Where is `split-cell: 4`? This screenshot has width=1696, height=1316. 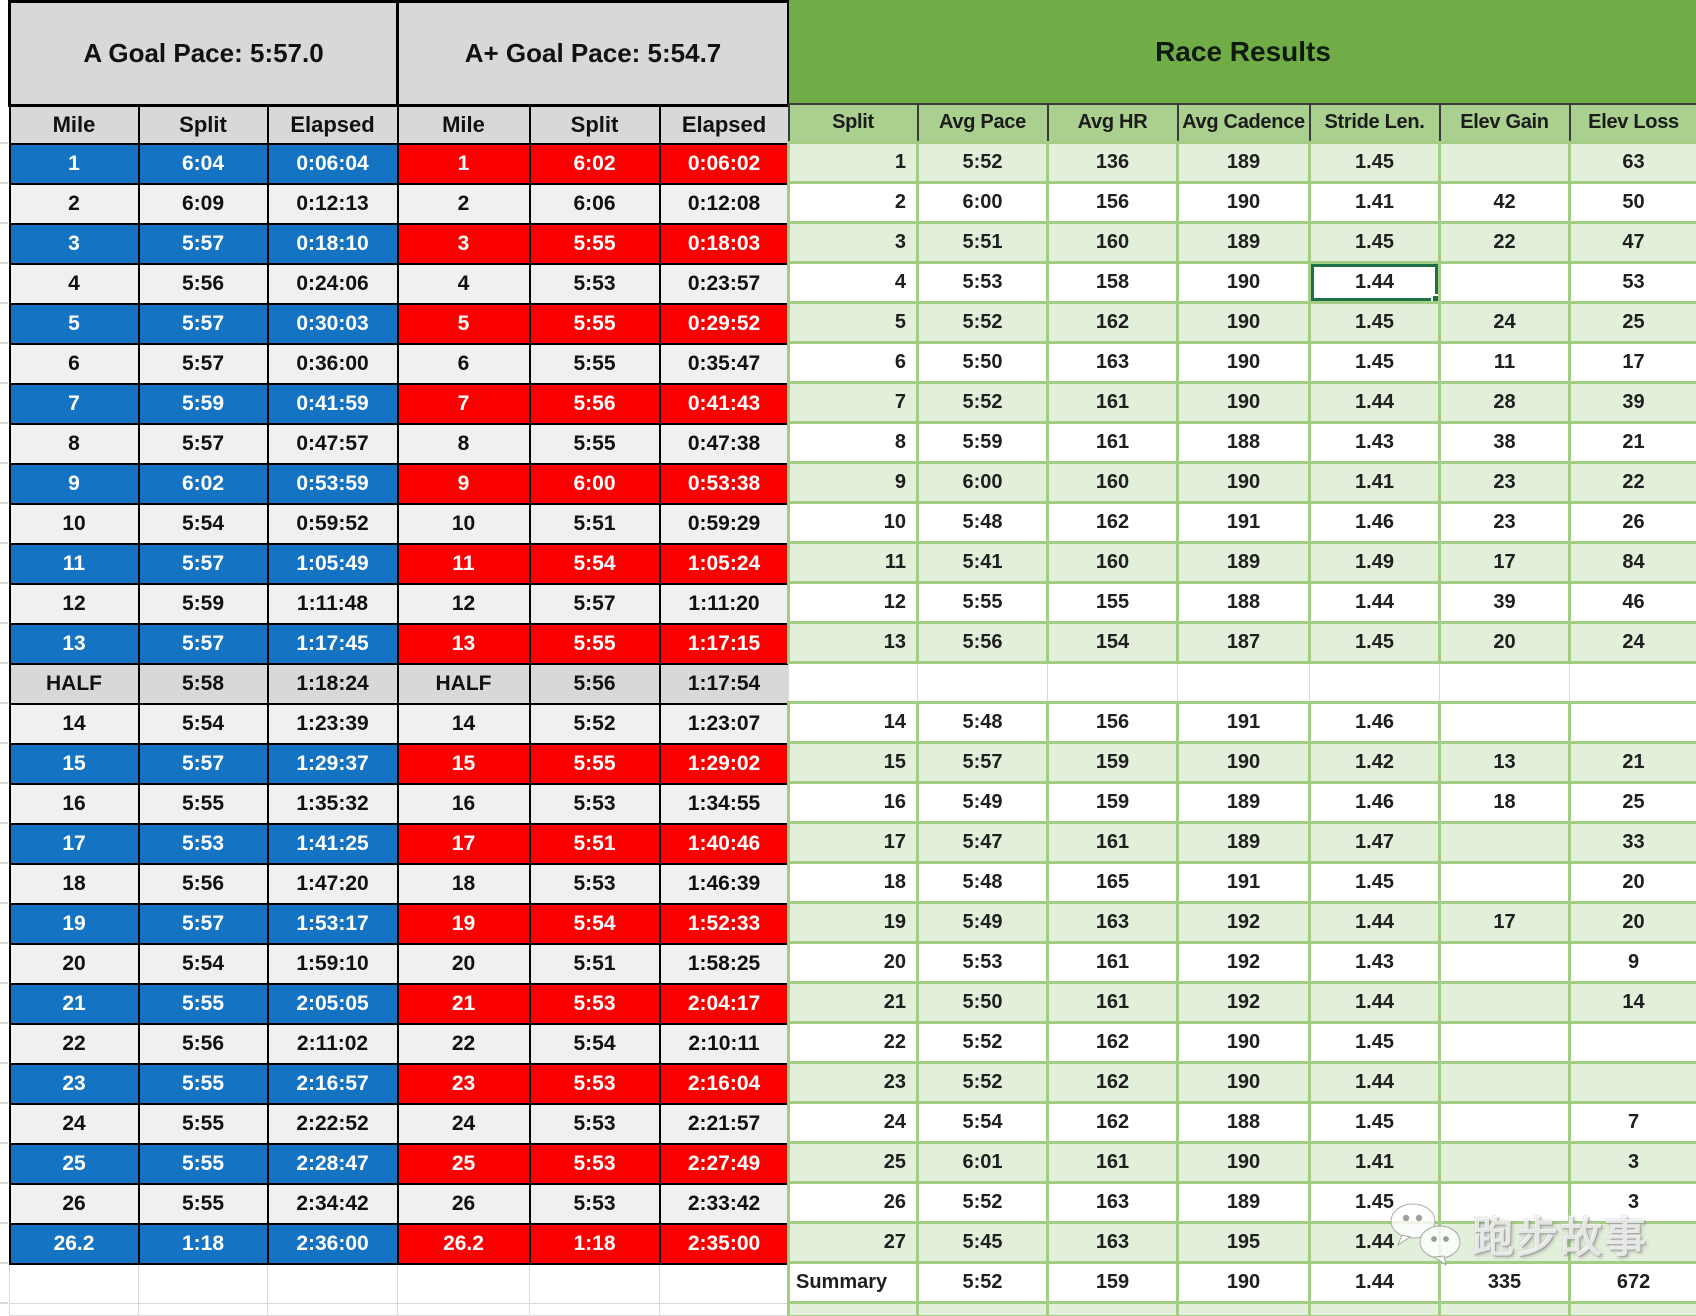
split-cell: 4 is located at coordinates (853, 282).